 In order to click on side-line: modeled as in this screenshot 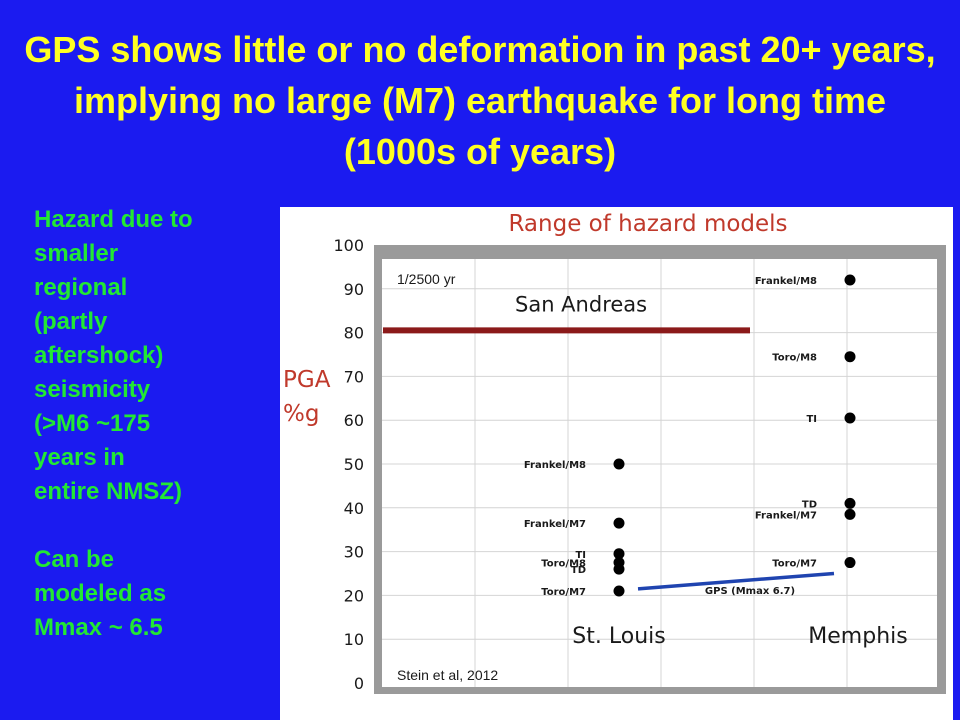, I will do `click(100, 593)`.